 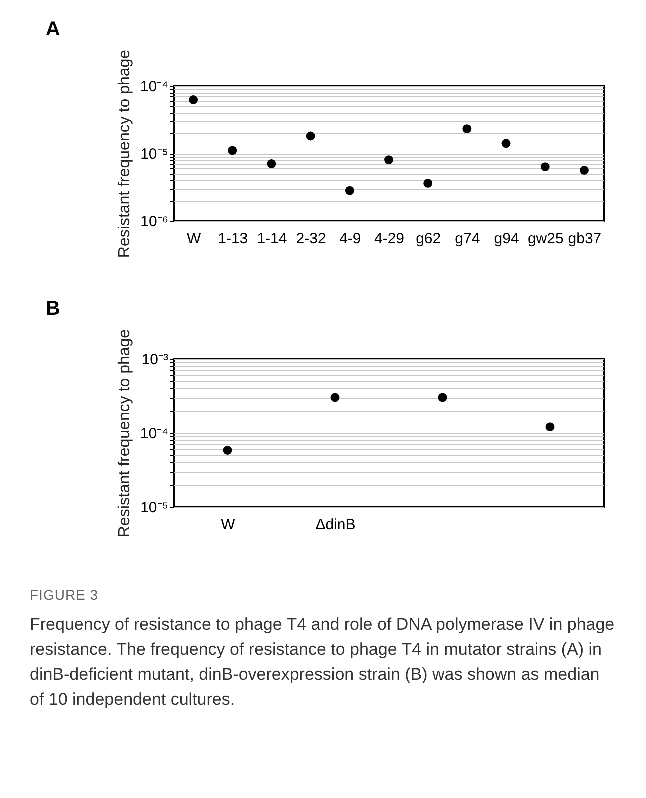 What do you see at coordinates (272, 239) in the screenshot?
I see `x-tick-label: 1-14` at bounding box center [272, 239].